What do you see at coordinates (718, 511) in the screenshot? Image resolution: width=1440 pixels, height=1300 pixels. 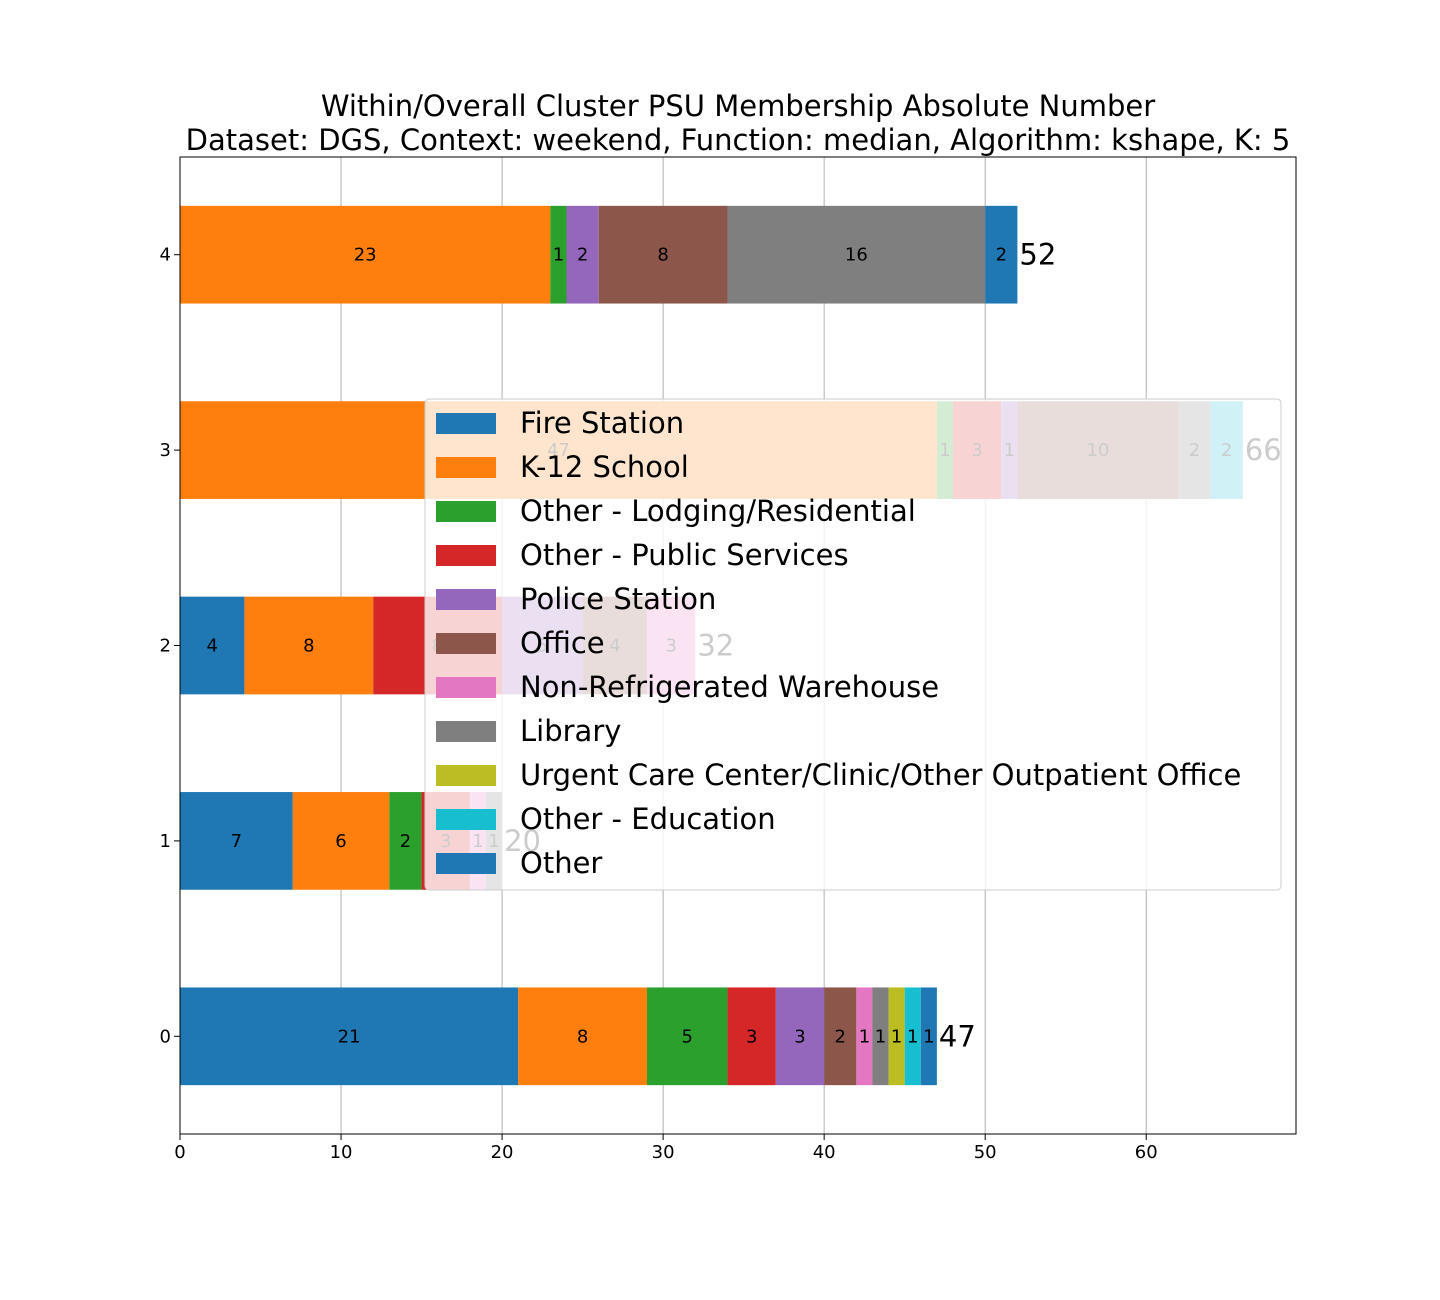 I see `legend-label: Other - Lodging/Residential` at bounding box center [718, 511].